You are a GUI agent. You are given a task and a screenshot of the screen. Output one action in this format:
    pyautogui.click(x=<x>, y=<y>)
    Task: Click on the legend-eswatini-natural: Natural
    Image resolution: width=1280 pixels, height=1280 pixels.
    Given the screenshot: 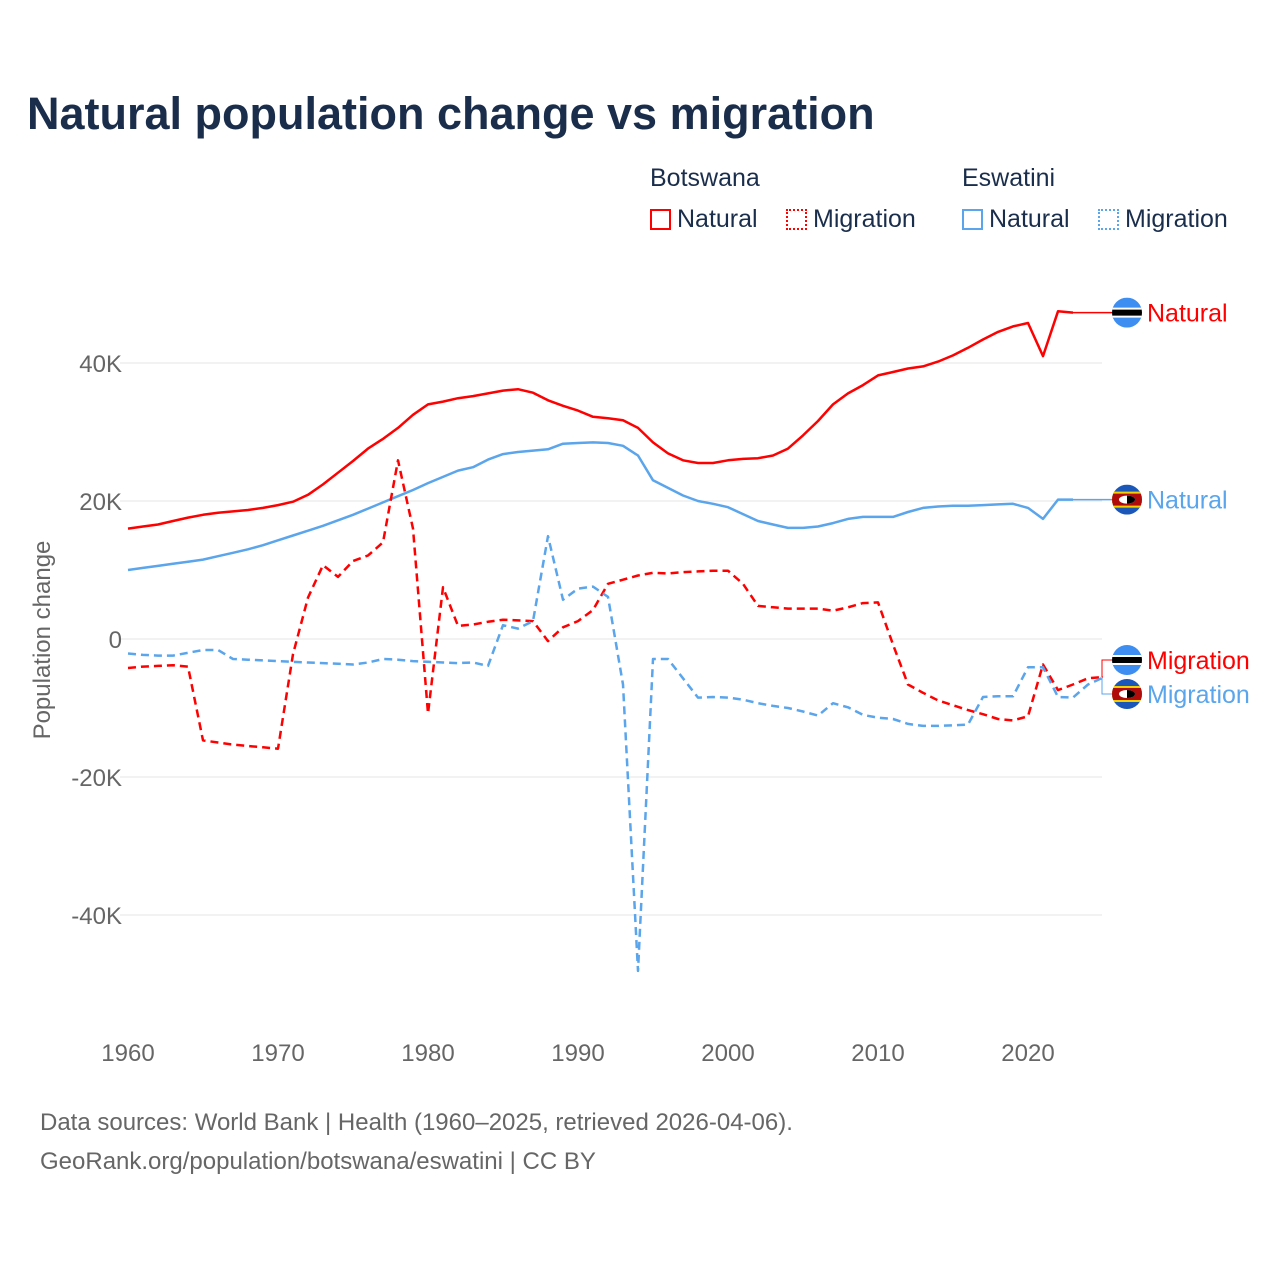 What is the action you would take?
    pyautogui.click(x=1016, y=219)
    